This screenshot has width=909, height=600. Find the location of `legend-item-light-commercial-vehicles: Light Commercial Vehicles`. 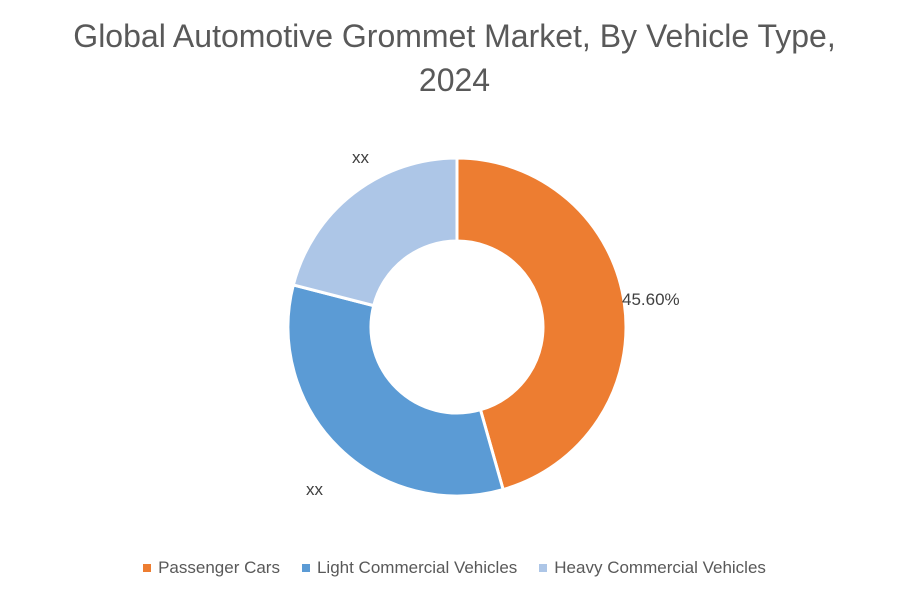

legend-item-light-commercial-vehicles: Light Commercial Vehicles is located at coordinates (409, 568).